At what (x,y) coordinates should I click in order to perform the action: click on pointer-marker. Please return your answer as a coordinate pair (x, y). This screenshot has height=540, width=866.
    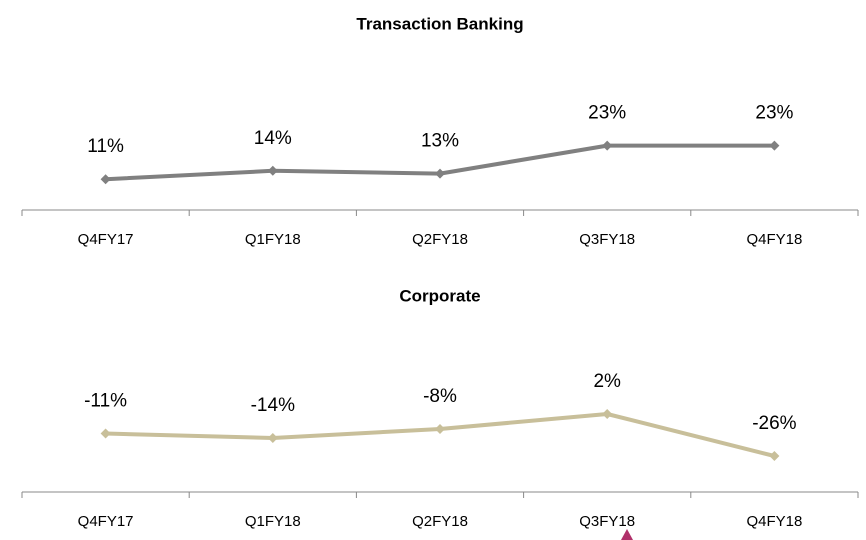
    Looking at the image, I should click on (627, 534).